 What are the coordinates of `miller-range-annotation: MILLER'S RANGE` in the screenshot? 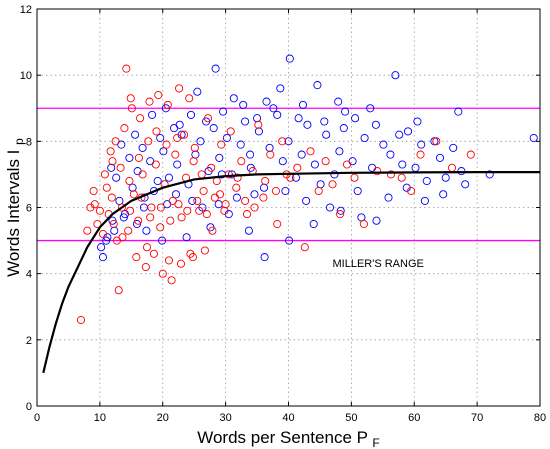 It's located at (378, 264).